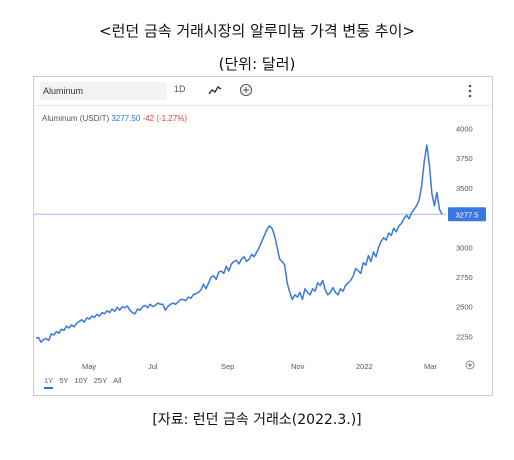 The height and width of the screenshot is (460, 514). I want to click on line-chart-icon, so click(215, 90).